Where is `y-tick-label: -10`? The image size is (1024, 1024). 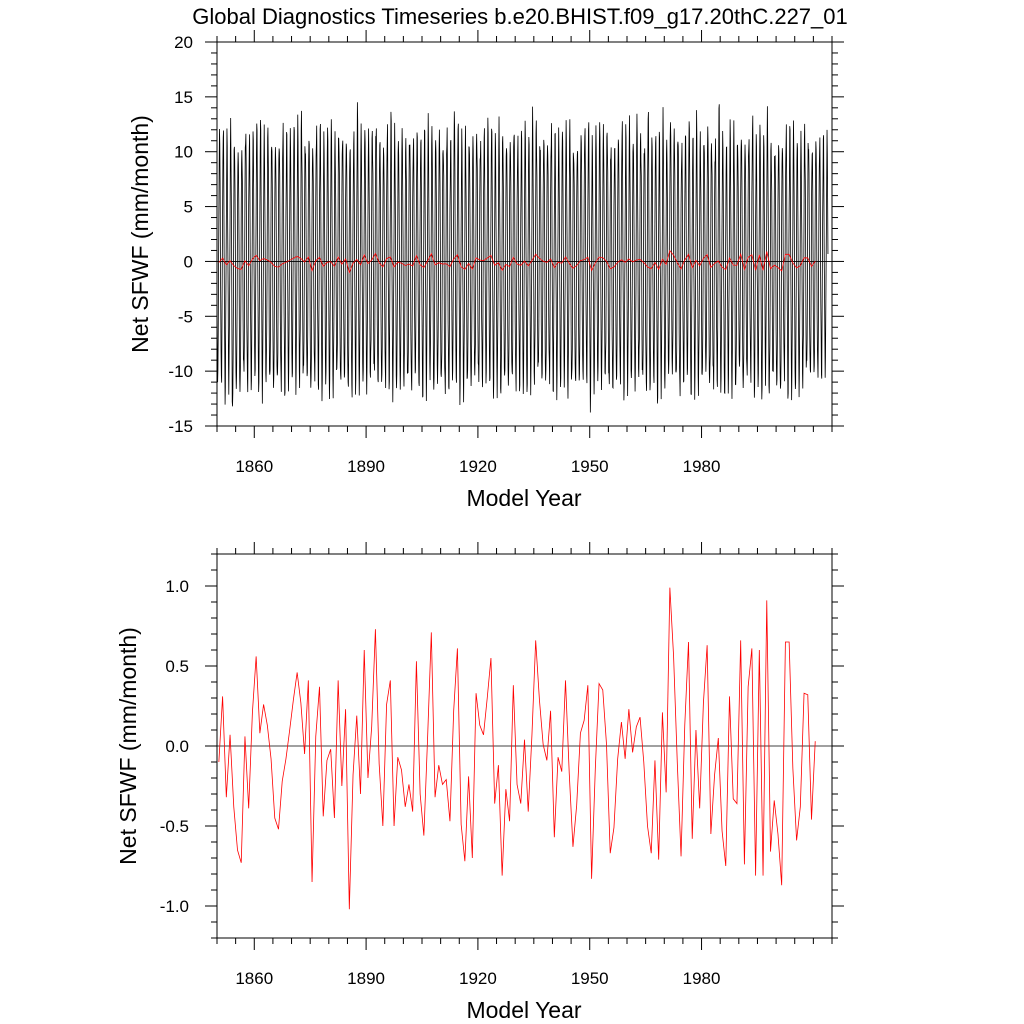 y-tick-label: -10 is located at coordinates (180, 371).